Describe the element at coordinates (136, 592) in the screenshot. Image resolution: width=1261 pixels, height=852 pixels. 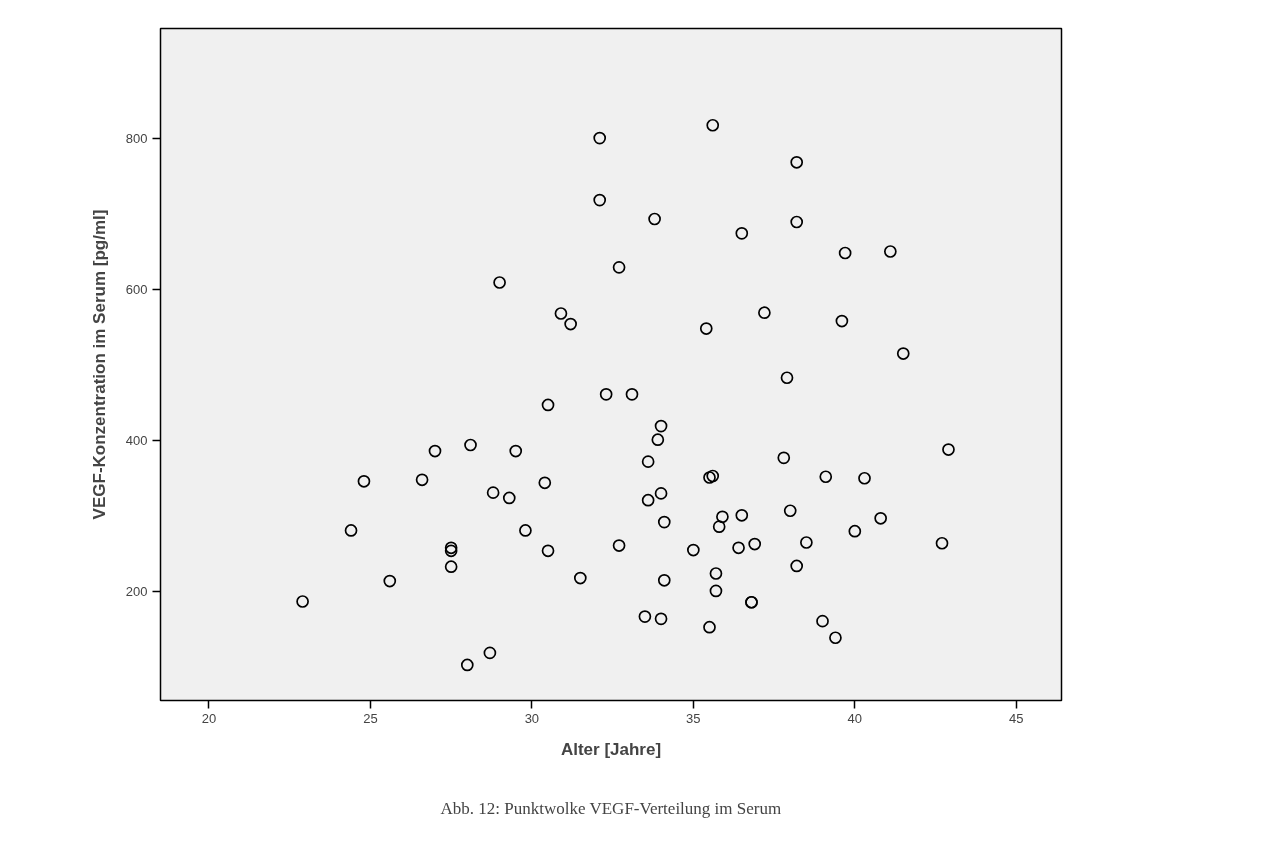
I see `y-tick-label: 200` at that location.